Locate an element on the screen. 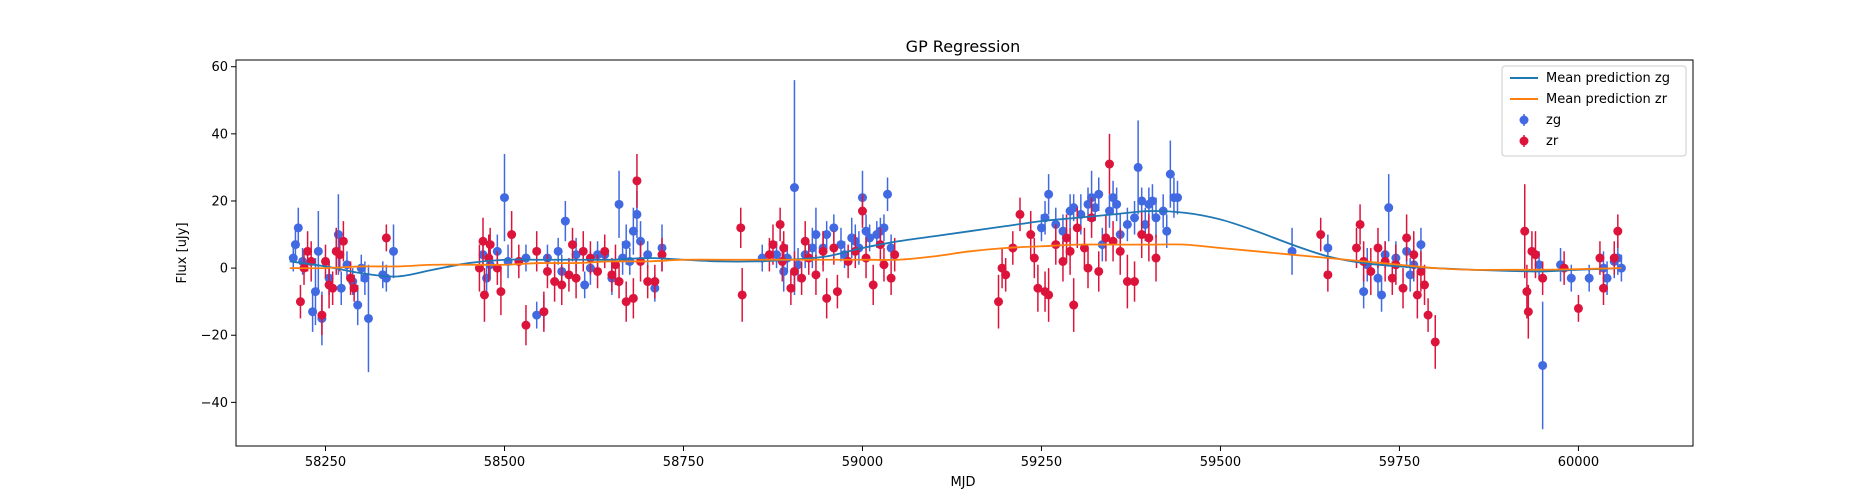 This screenshot has height=500, width=1875. y-tick-label: 60 is located at coordinates (219, 67).